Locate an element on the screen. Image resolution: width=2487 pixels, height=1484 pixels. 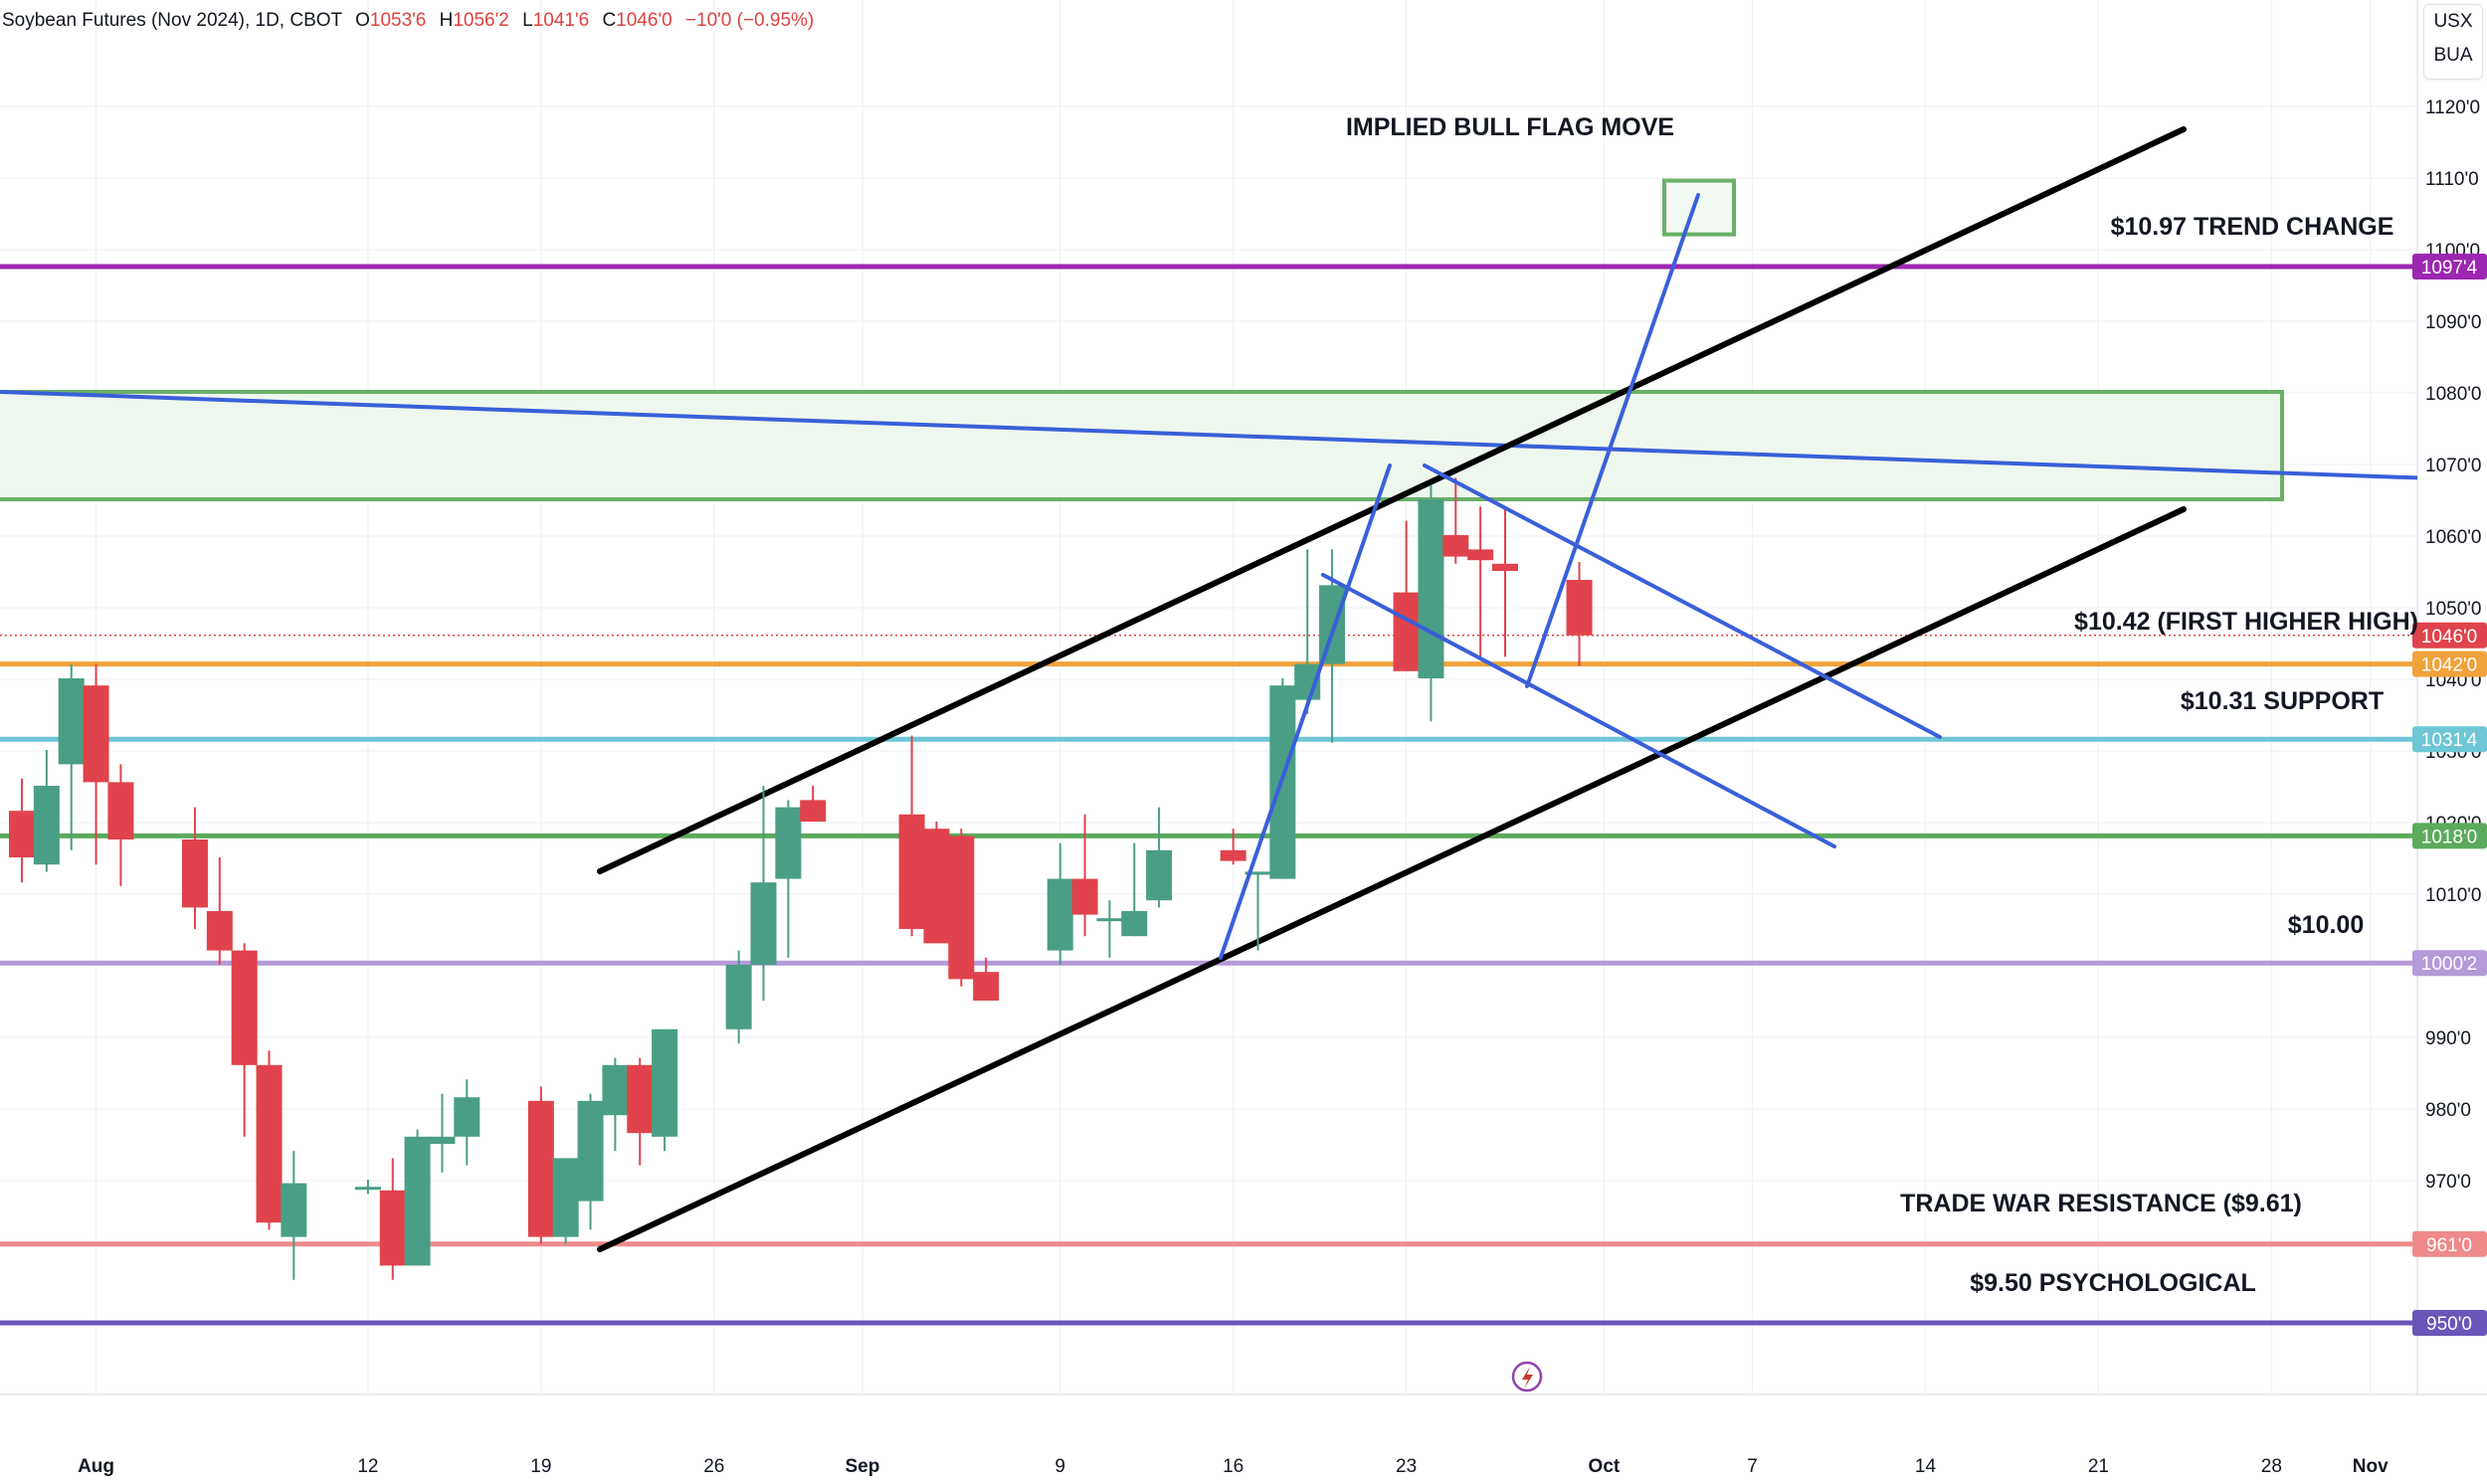
price-level-badge-label: 1097'4 is located at coordinates (2450, 268).